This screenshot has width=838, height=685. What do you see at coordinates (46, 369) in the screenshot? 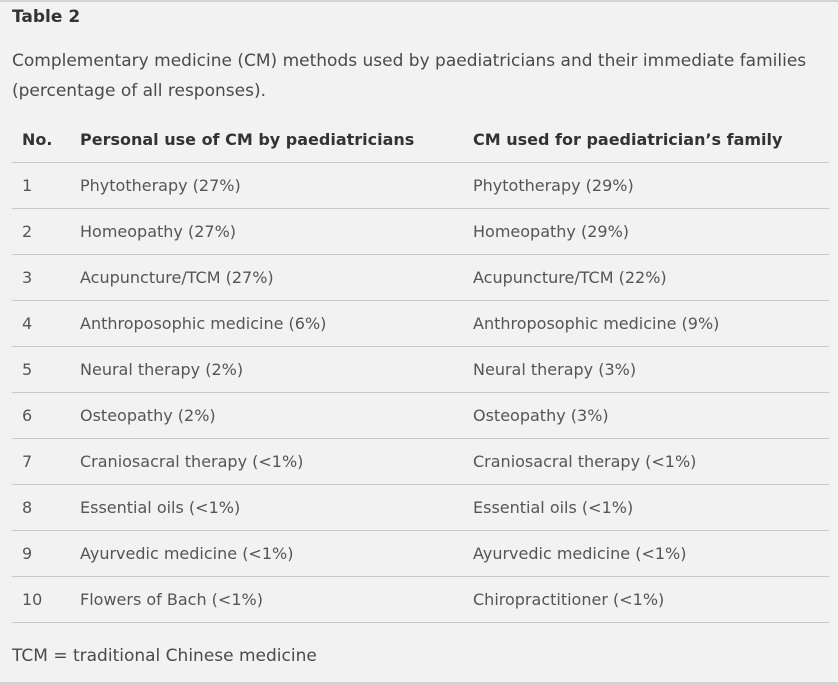
I see `row-number: 5` at bounding box center [46, 369].